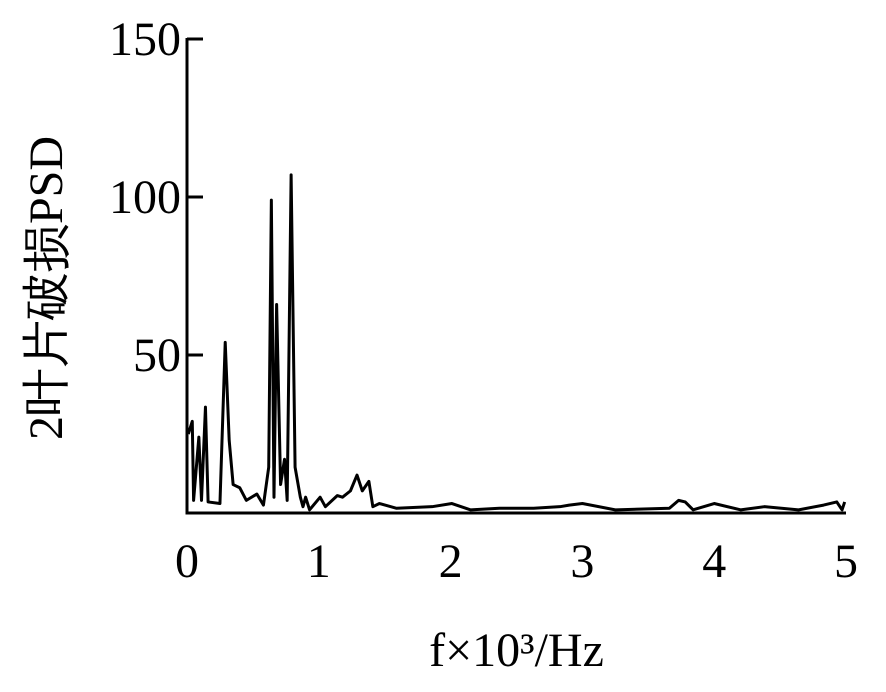 The image size is (886, 692). I want to click on x-axis-title: f×10³/Hz, so click(516, 650).